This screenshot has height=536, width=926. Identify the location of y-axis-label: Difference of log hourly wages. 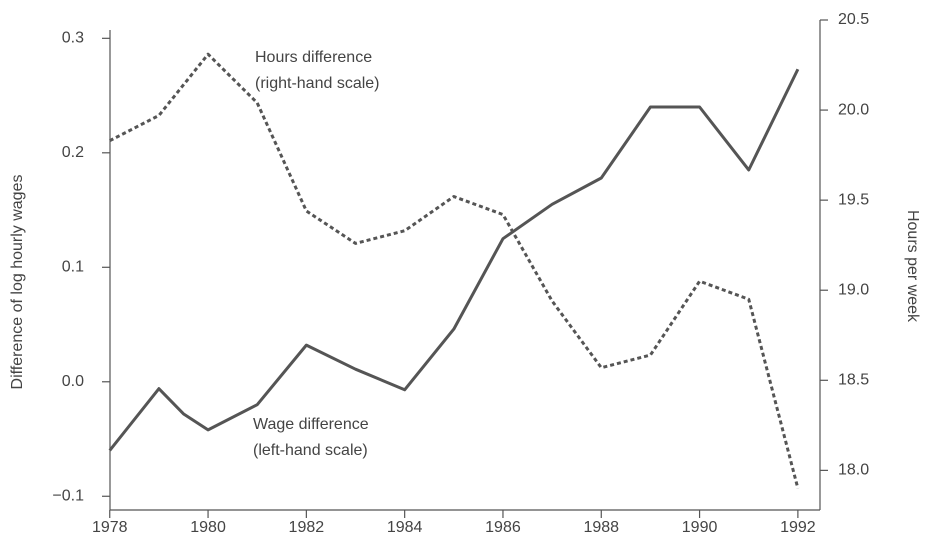
(17, 282).